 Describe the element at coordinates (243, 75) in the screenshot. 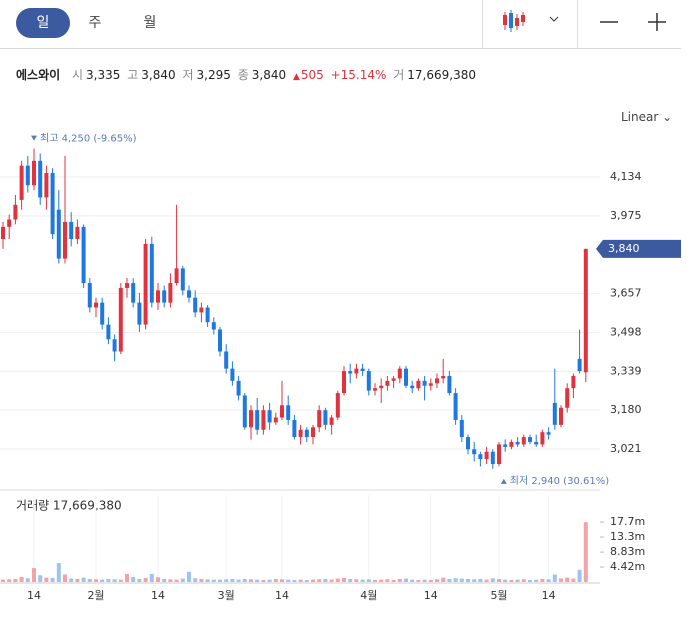

I see `label: 종` at that location.